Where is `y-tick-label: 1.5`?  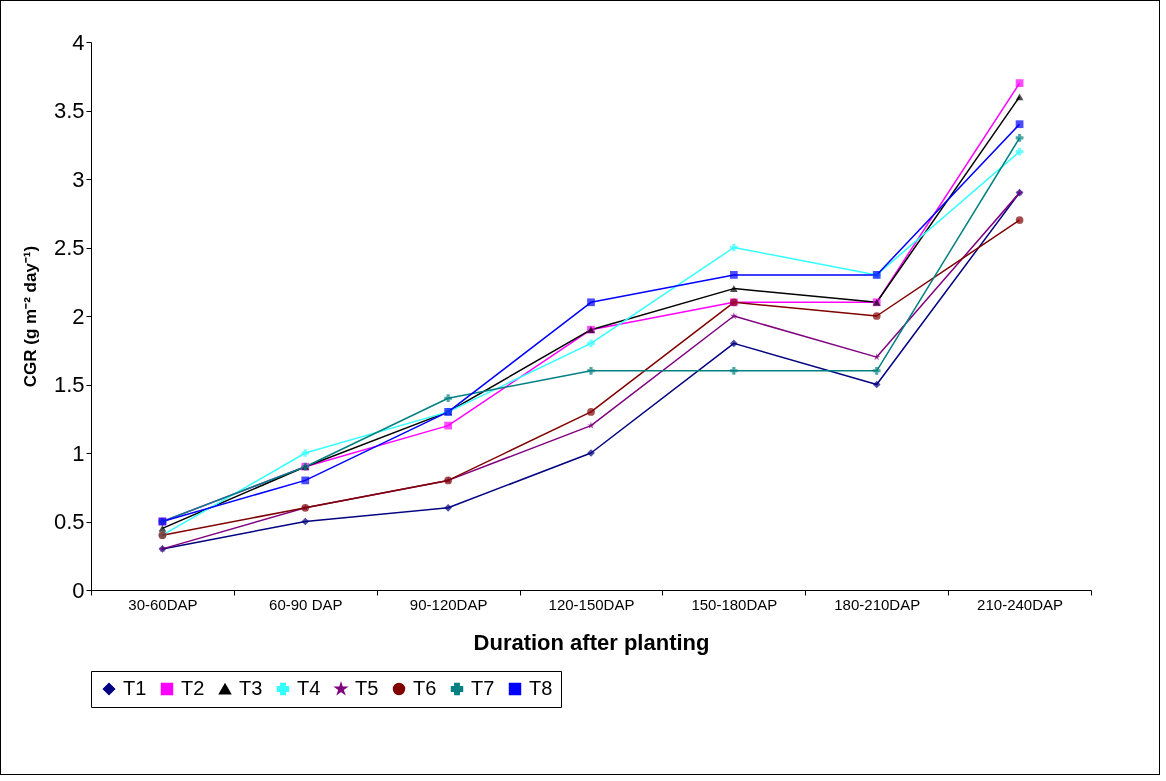
y-tick-label: 1.5 is located at coordinates (69, 384).